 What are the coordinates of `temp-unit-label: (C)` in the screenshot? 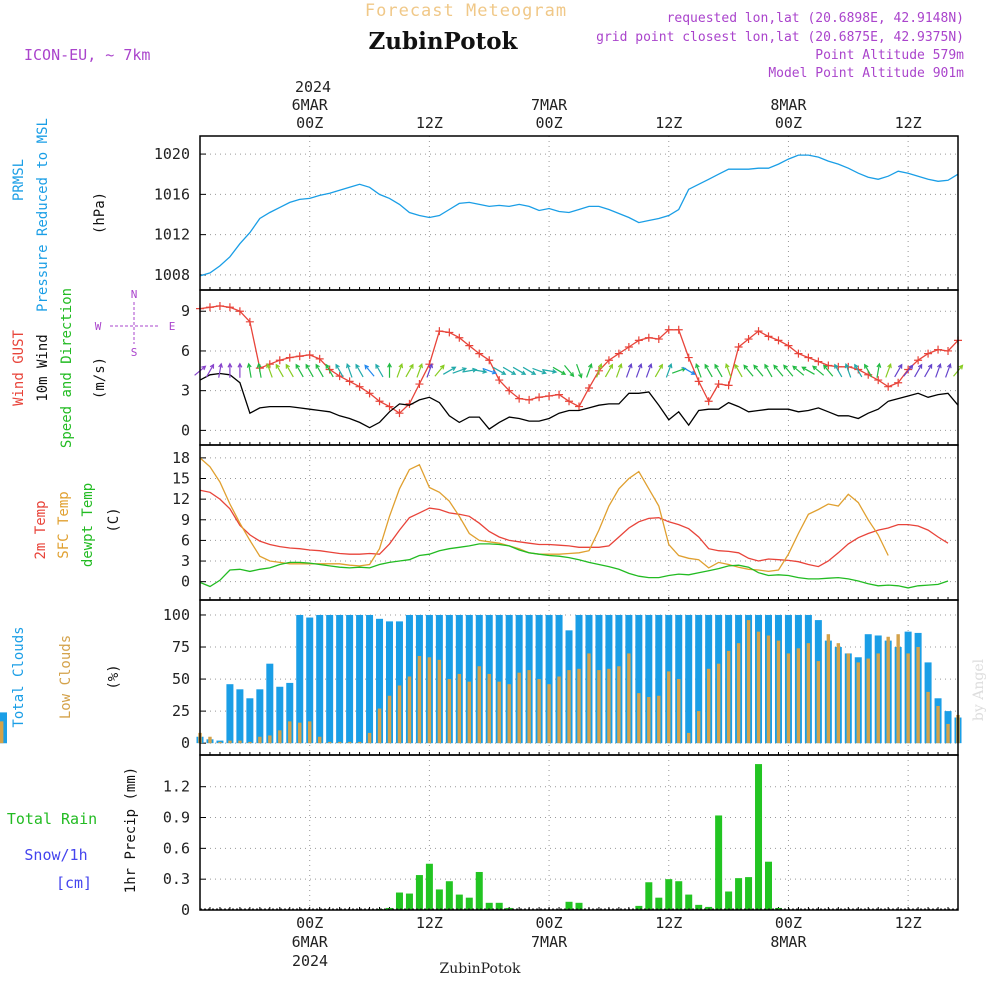 It's located at (114, 519).